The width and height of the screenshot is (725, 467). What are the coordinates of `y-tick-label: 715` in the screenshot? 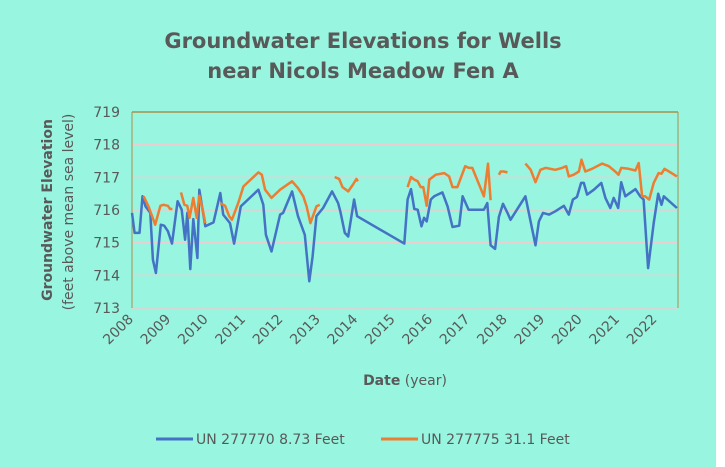 It's located at (106, 244).